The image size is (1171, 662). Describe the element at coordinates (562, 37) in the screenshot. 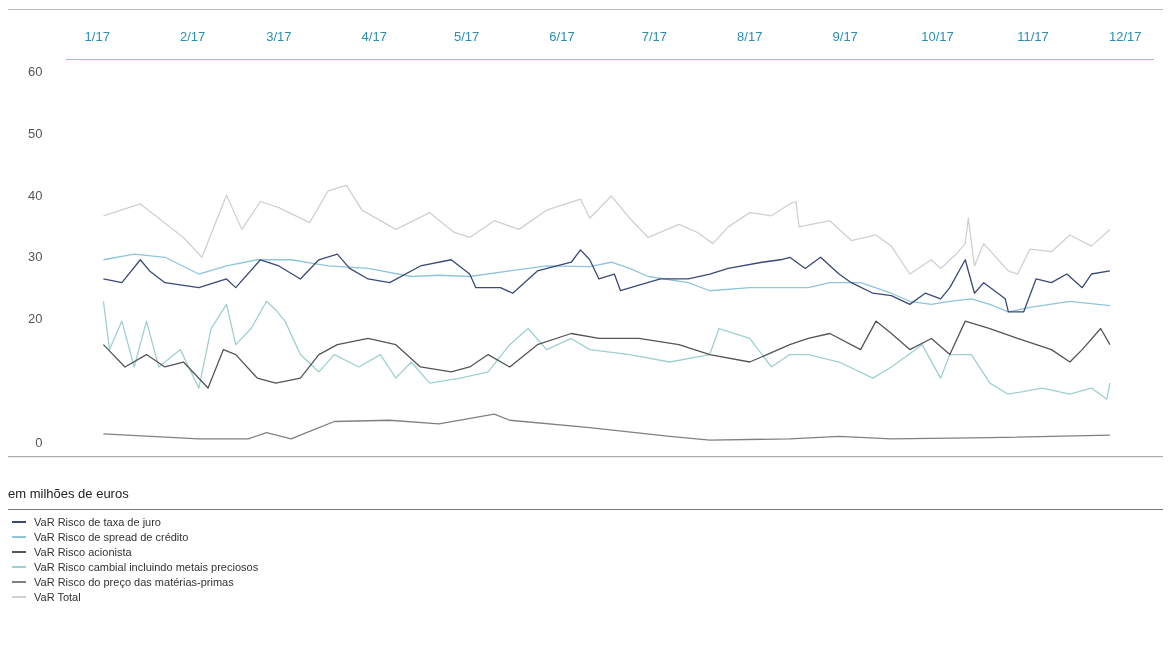

I see `x-tick-label: 6/17` at that location.